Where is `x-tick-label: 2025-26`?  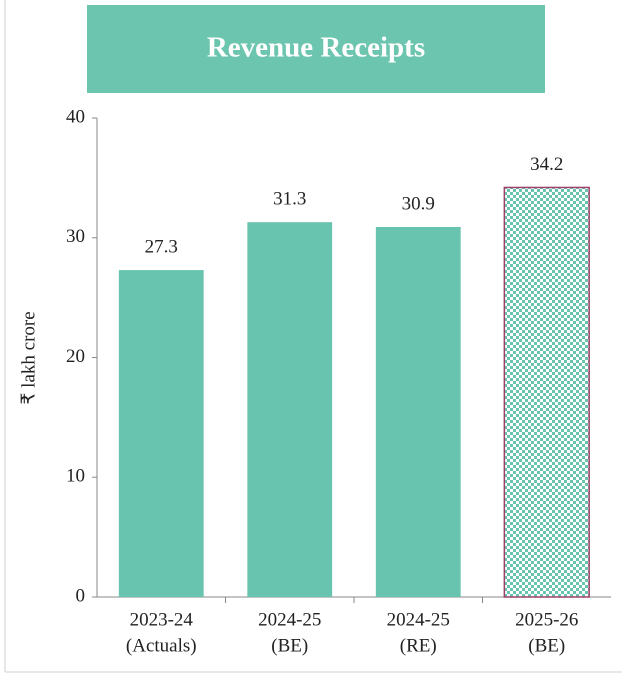
x-tick-label: 2025-26 is located at coordinates (546, 619).